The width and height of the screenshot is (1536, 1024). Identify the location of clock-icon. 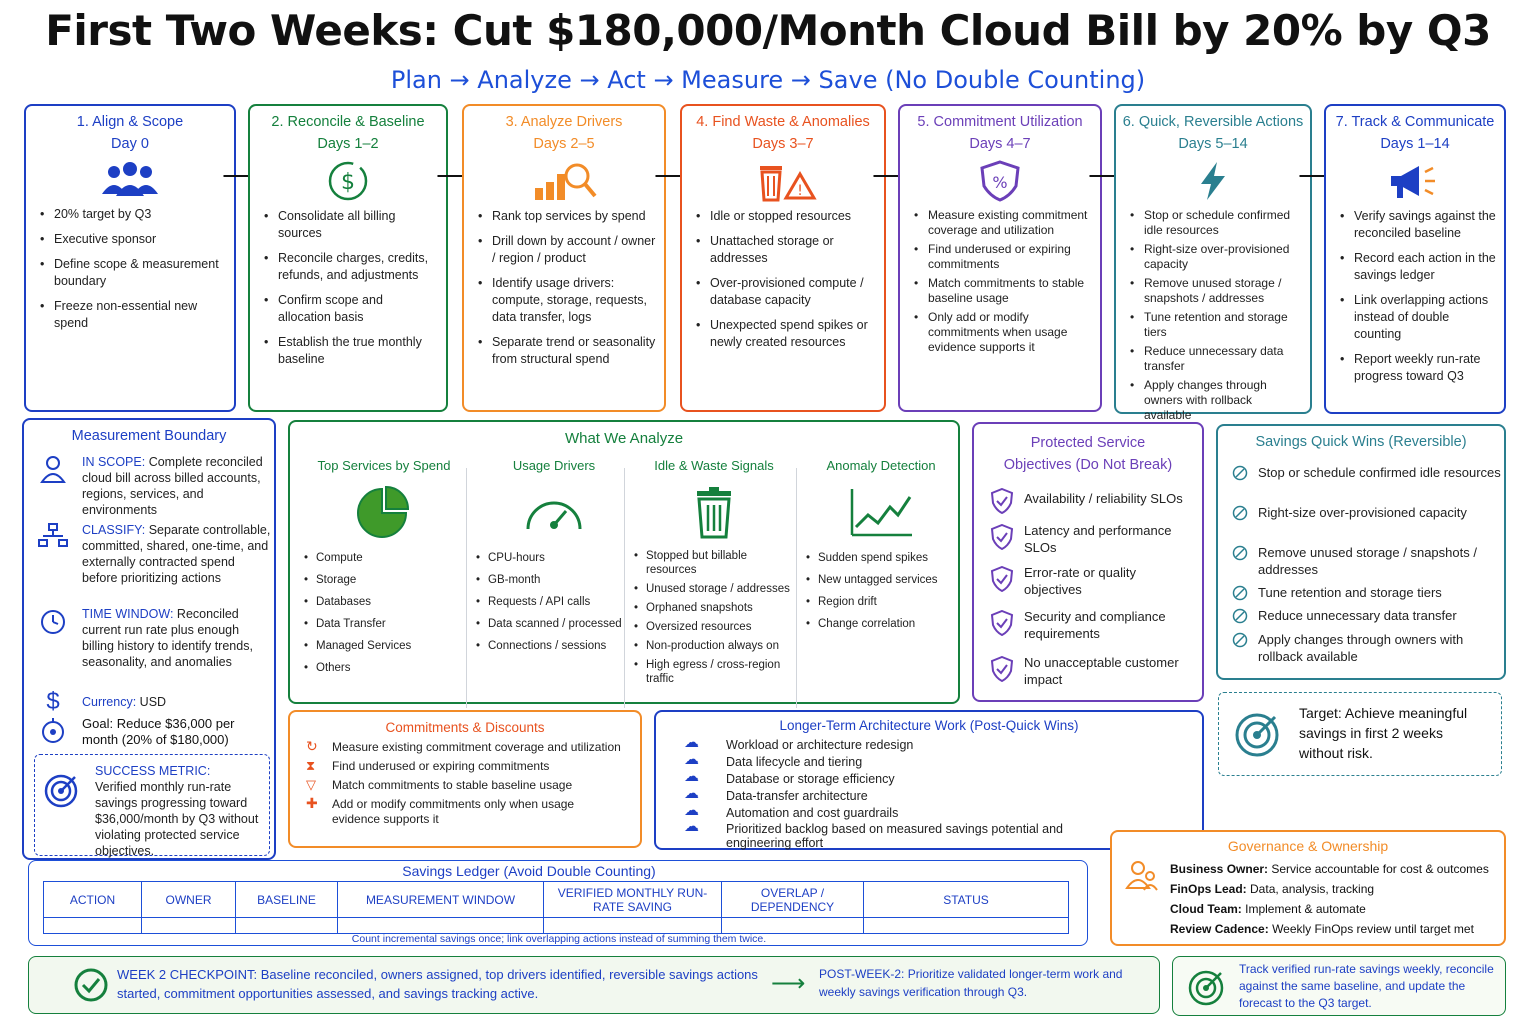
(53, 622).